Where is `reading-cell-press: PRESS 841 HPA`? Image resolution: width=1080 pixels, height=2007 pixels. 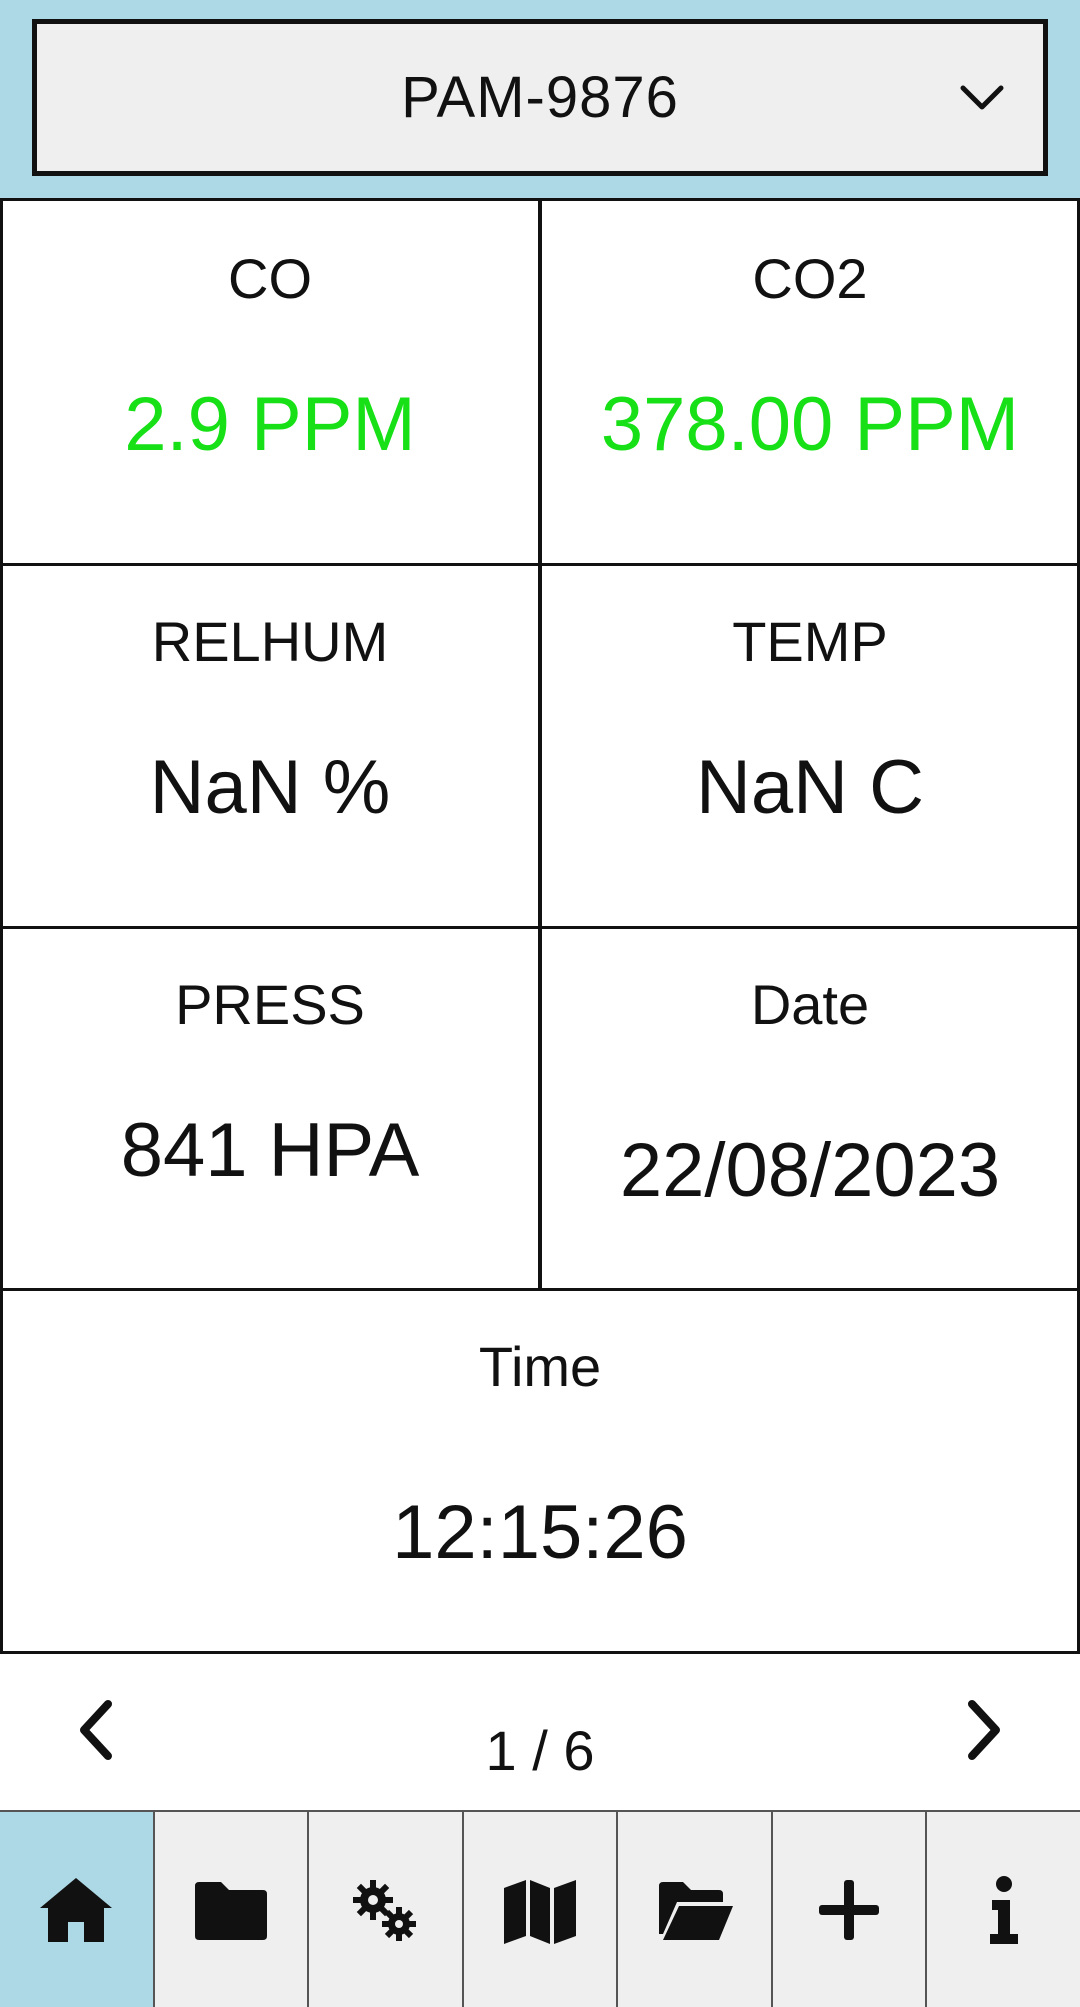
reading-cell-press: PRESS 841 HPA is located at coordinates (270, 1108).